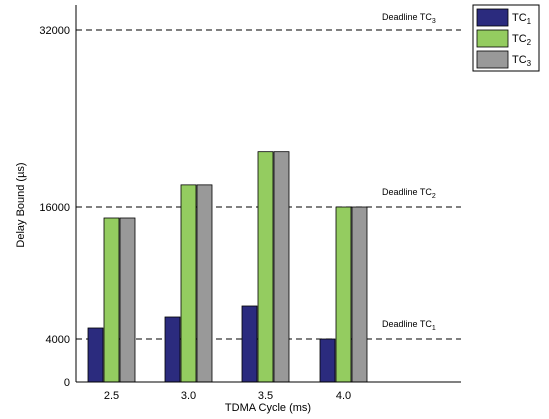 This screenshot has width=549, height=419. I want to click on legend-label: TC1, so click(522, 19).